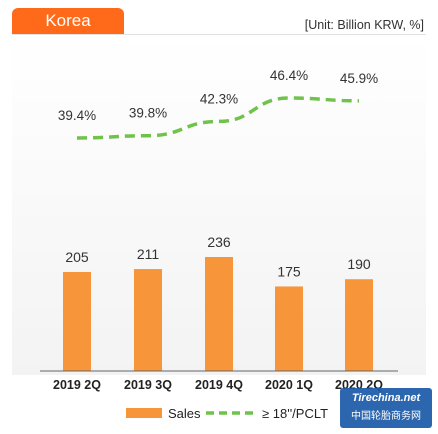  What do you see at coordinates (68, 21) in the screenshot?
I see `region-tab: Korea` at bounding box center [68, 21].